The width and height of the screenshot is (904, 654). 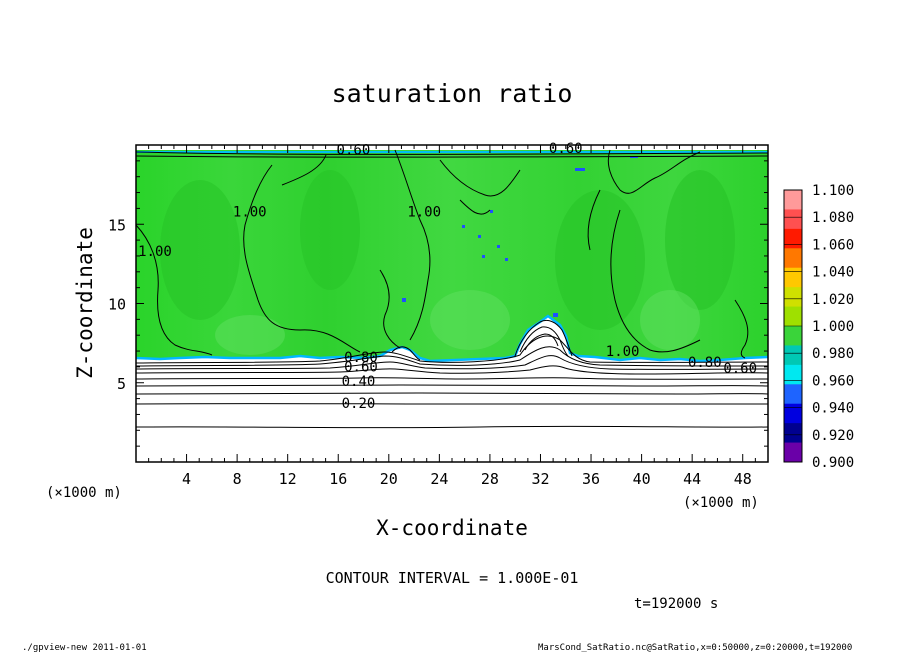 What do you see at coordinates (85, 303) in the screenshot?
I see `y-axis-label: Z-coordinate` at bounding box center [85, 303].